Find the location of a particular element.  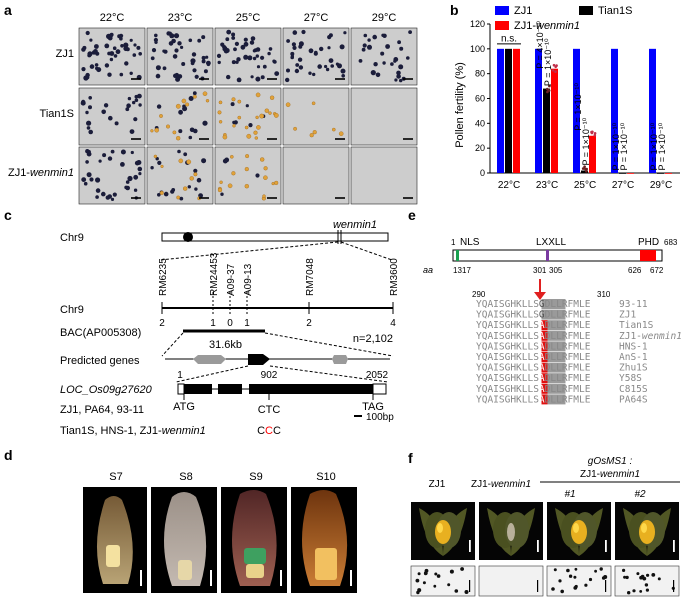

bar-ZJ1-wenmin1 is located at coordinates (592, 154).